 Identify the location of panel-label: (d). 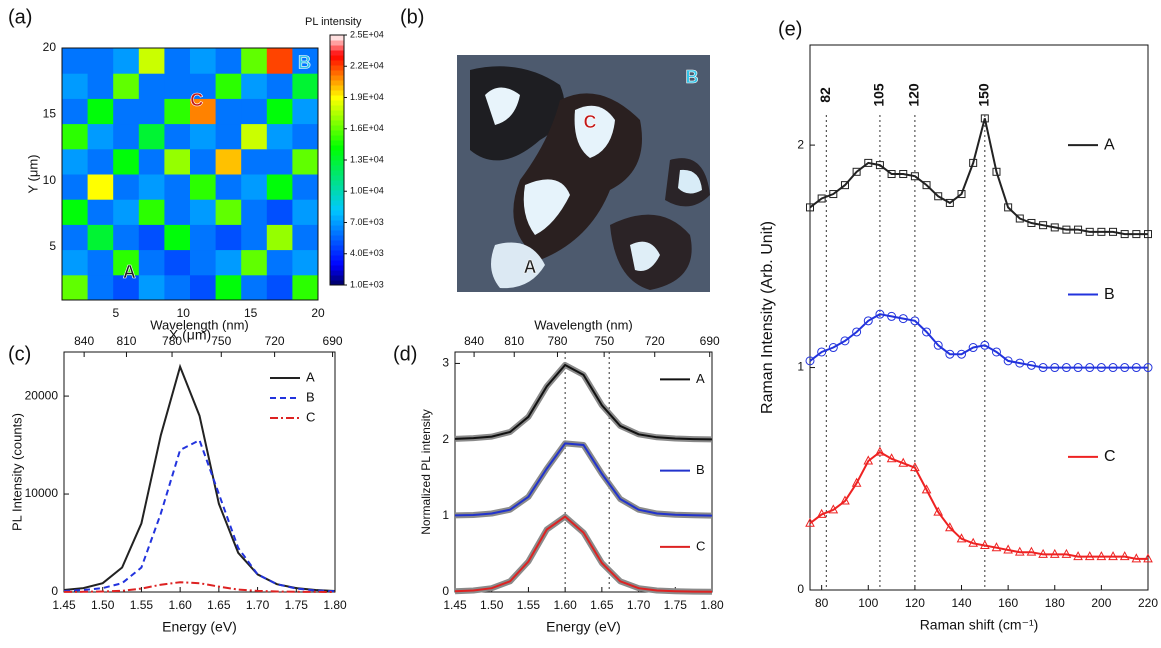
(405, 354).